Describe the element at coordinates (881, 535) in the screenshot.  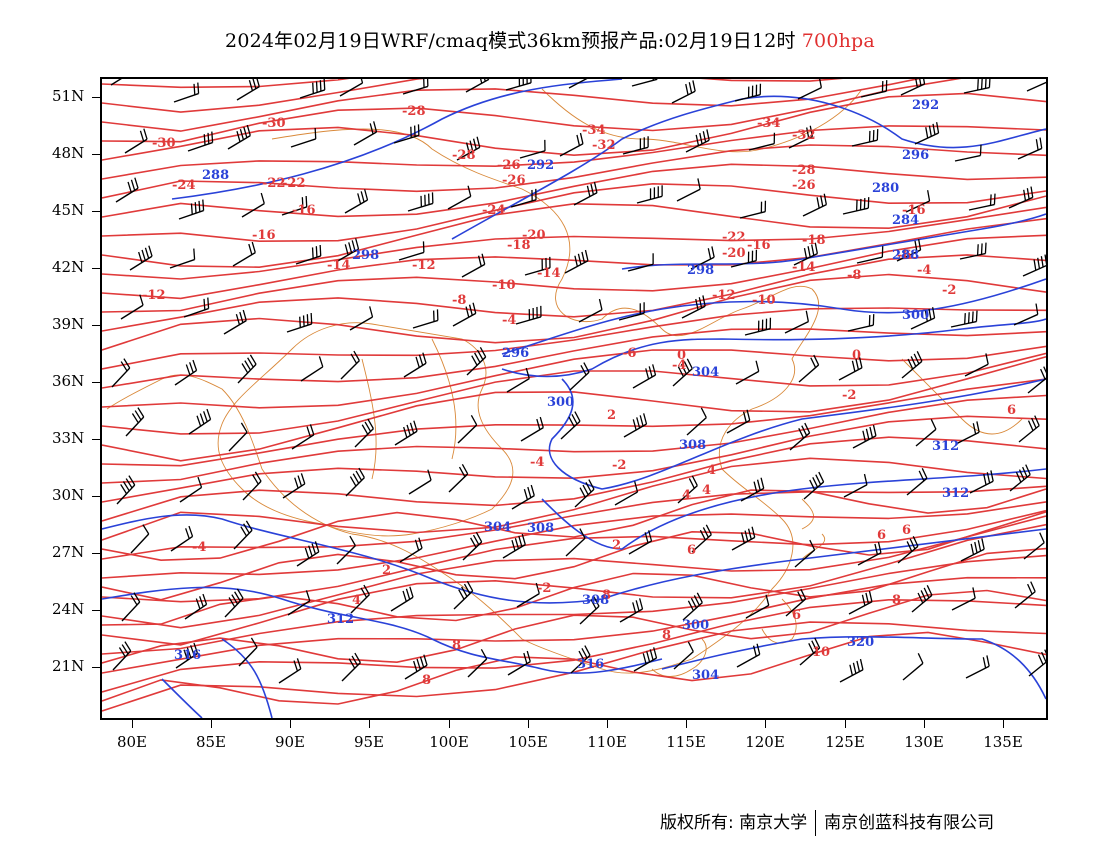
I see `temperature-label: 6` at that location.